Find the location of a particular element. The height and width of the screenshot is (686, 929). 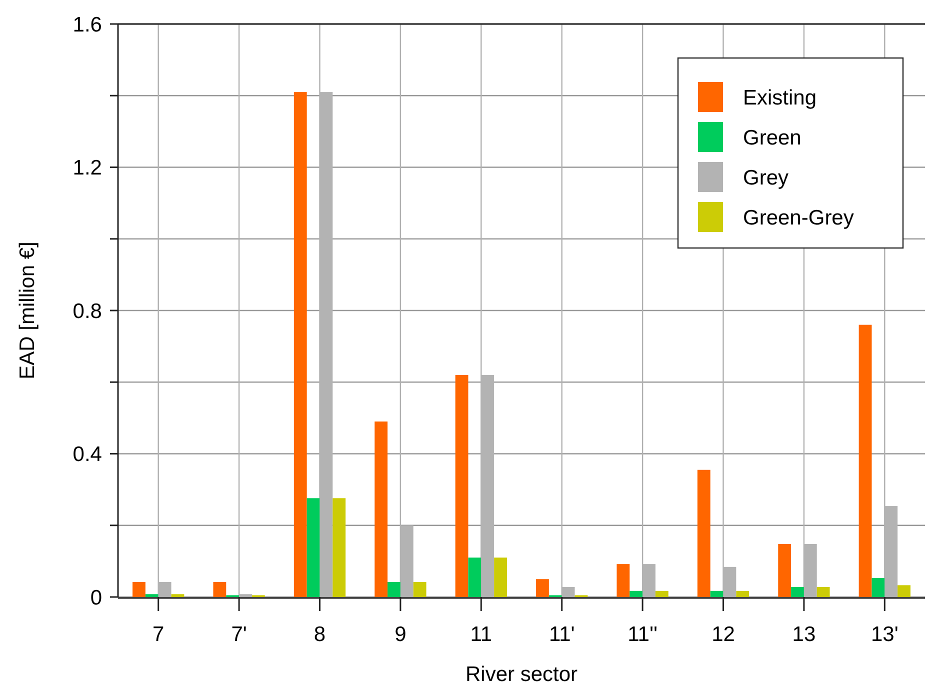

legend-label: Green is located at coordinates (772, 138).